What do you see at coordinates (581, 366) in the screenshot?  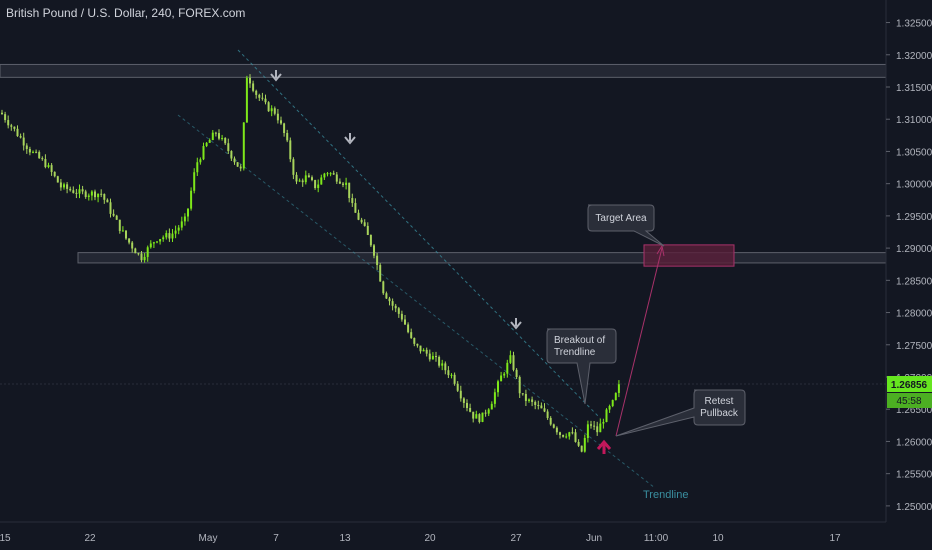 I see `breakout-callout: Breakout of Trendline` at bounding box center [581, 366].